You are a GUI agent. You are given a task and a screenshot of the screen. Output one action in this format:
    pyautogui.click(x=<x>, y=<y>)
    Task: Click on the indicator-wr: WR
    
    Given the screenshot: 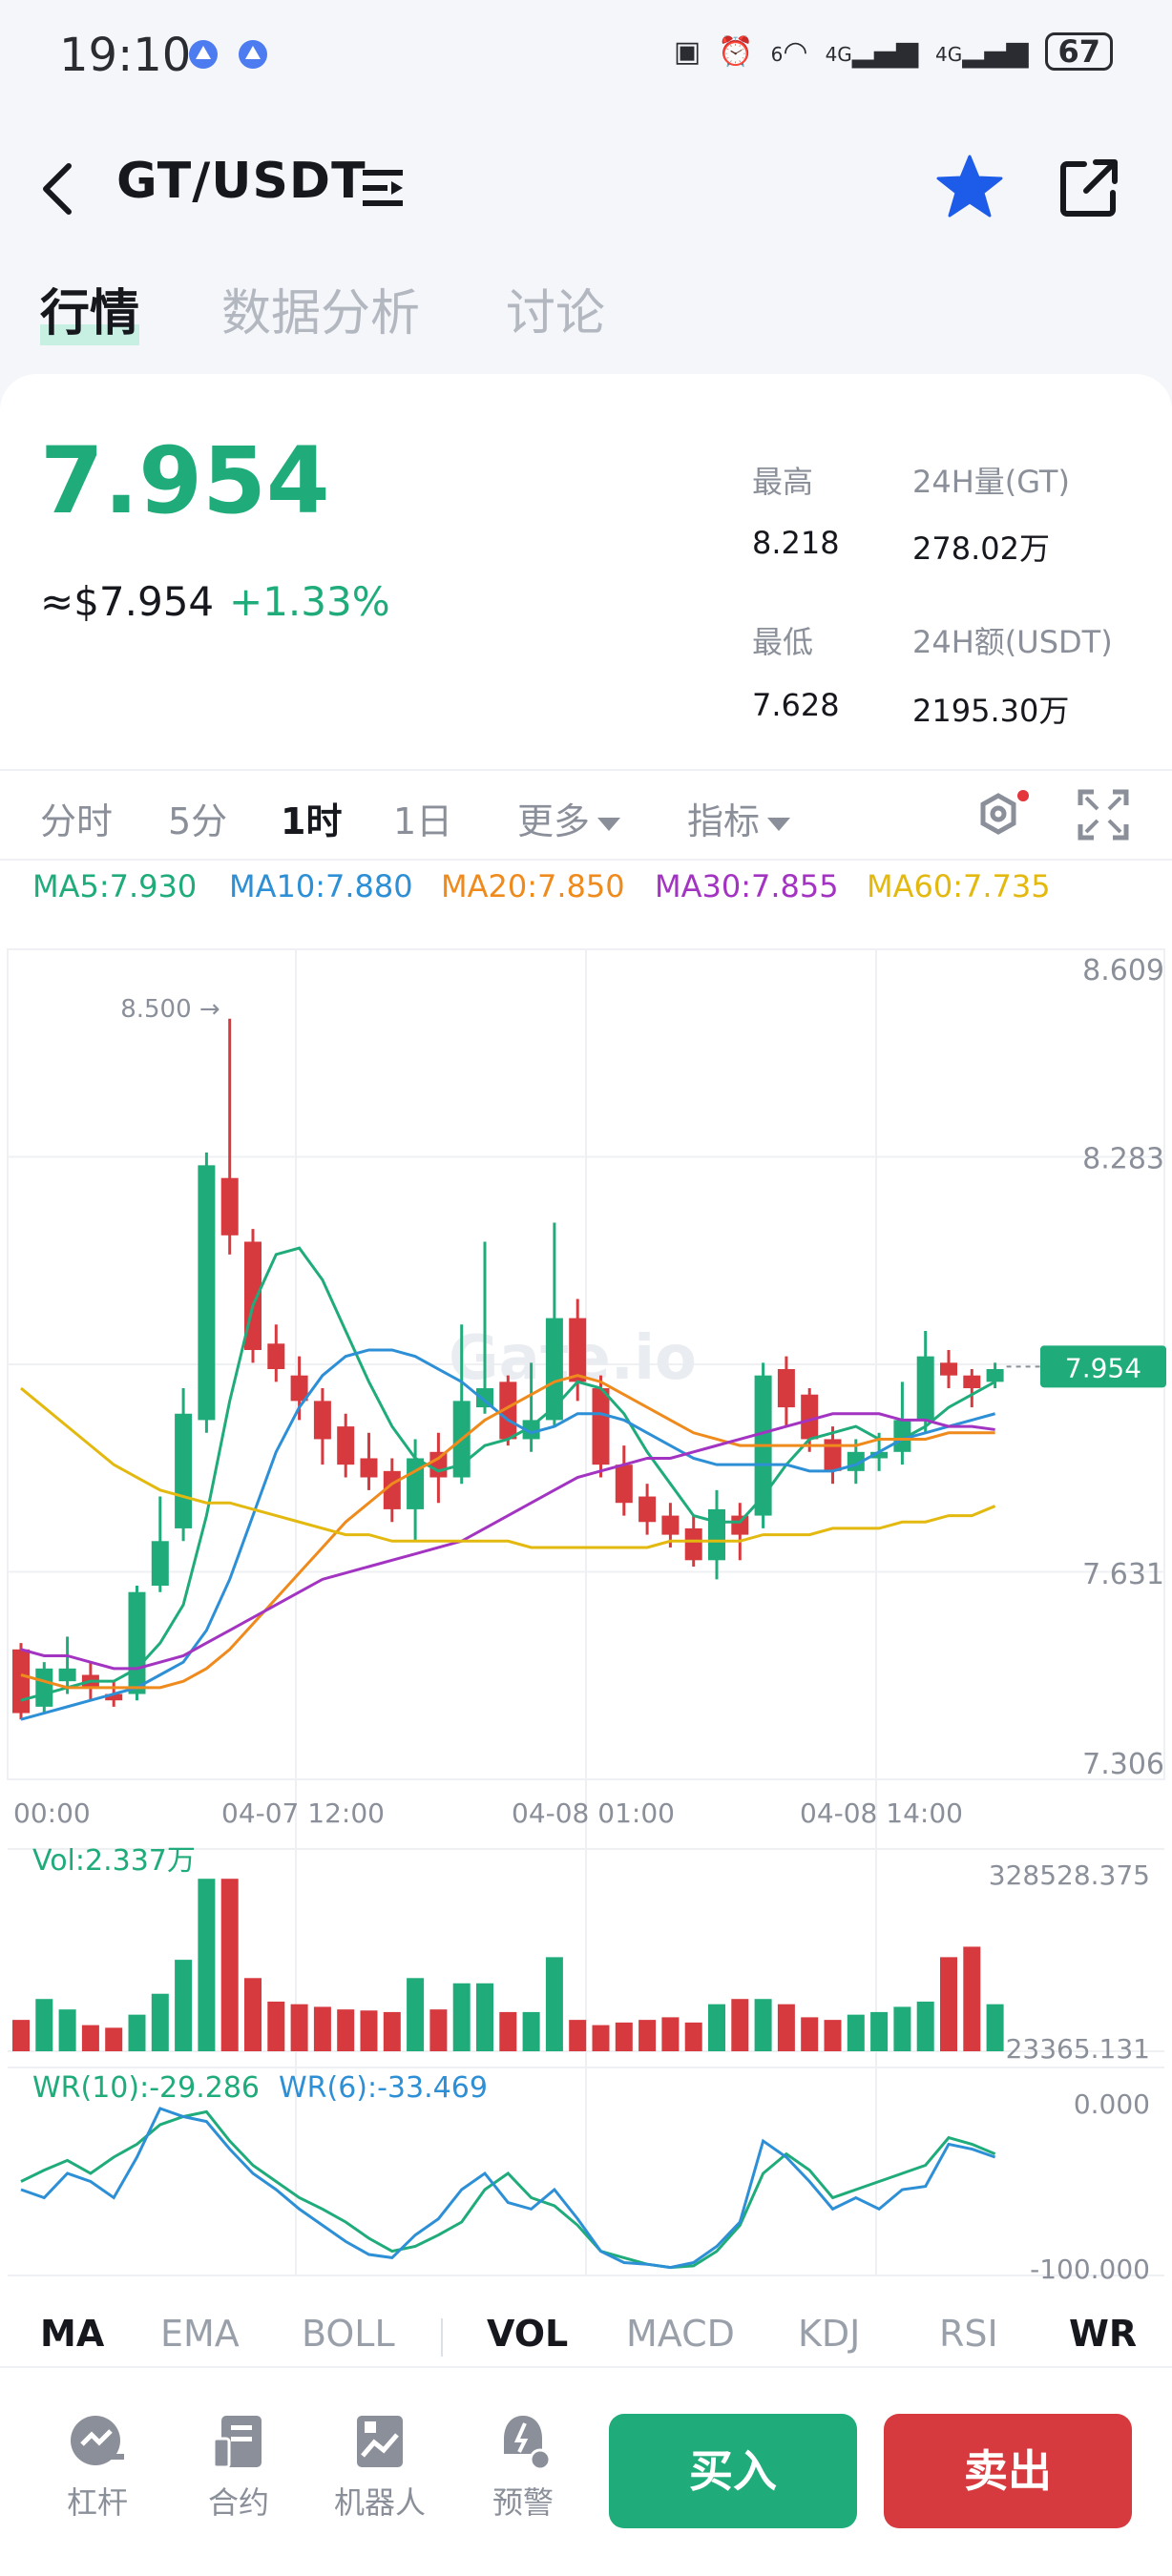 What is the action you would take?
    pyautogui.click(x=1103, y=2334)
    